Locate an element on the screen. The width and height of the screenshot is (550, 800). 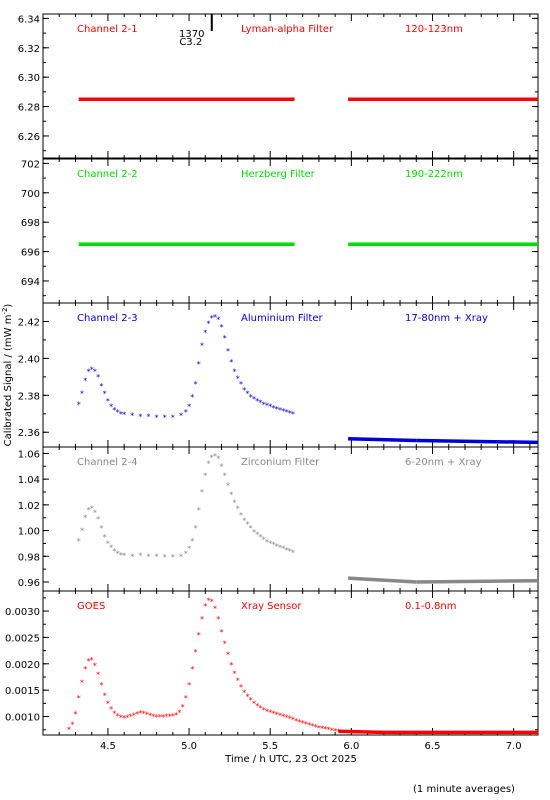
panel-label: 6-20nm + Xray is located at coordinates (443, 462).